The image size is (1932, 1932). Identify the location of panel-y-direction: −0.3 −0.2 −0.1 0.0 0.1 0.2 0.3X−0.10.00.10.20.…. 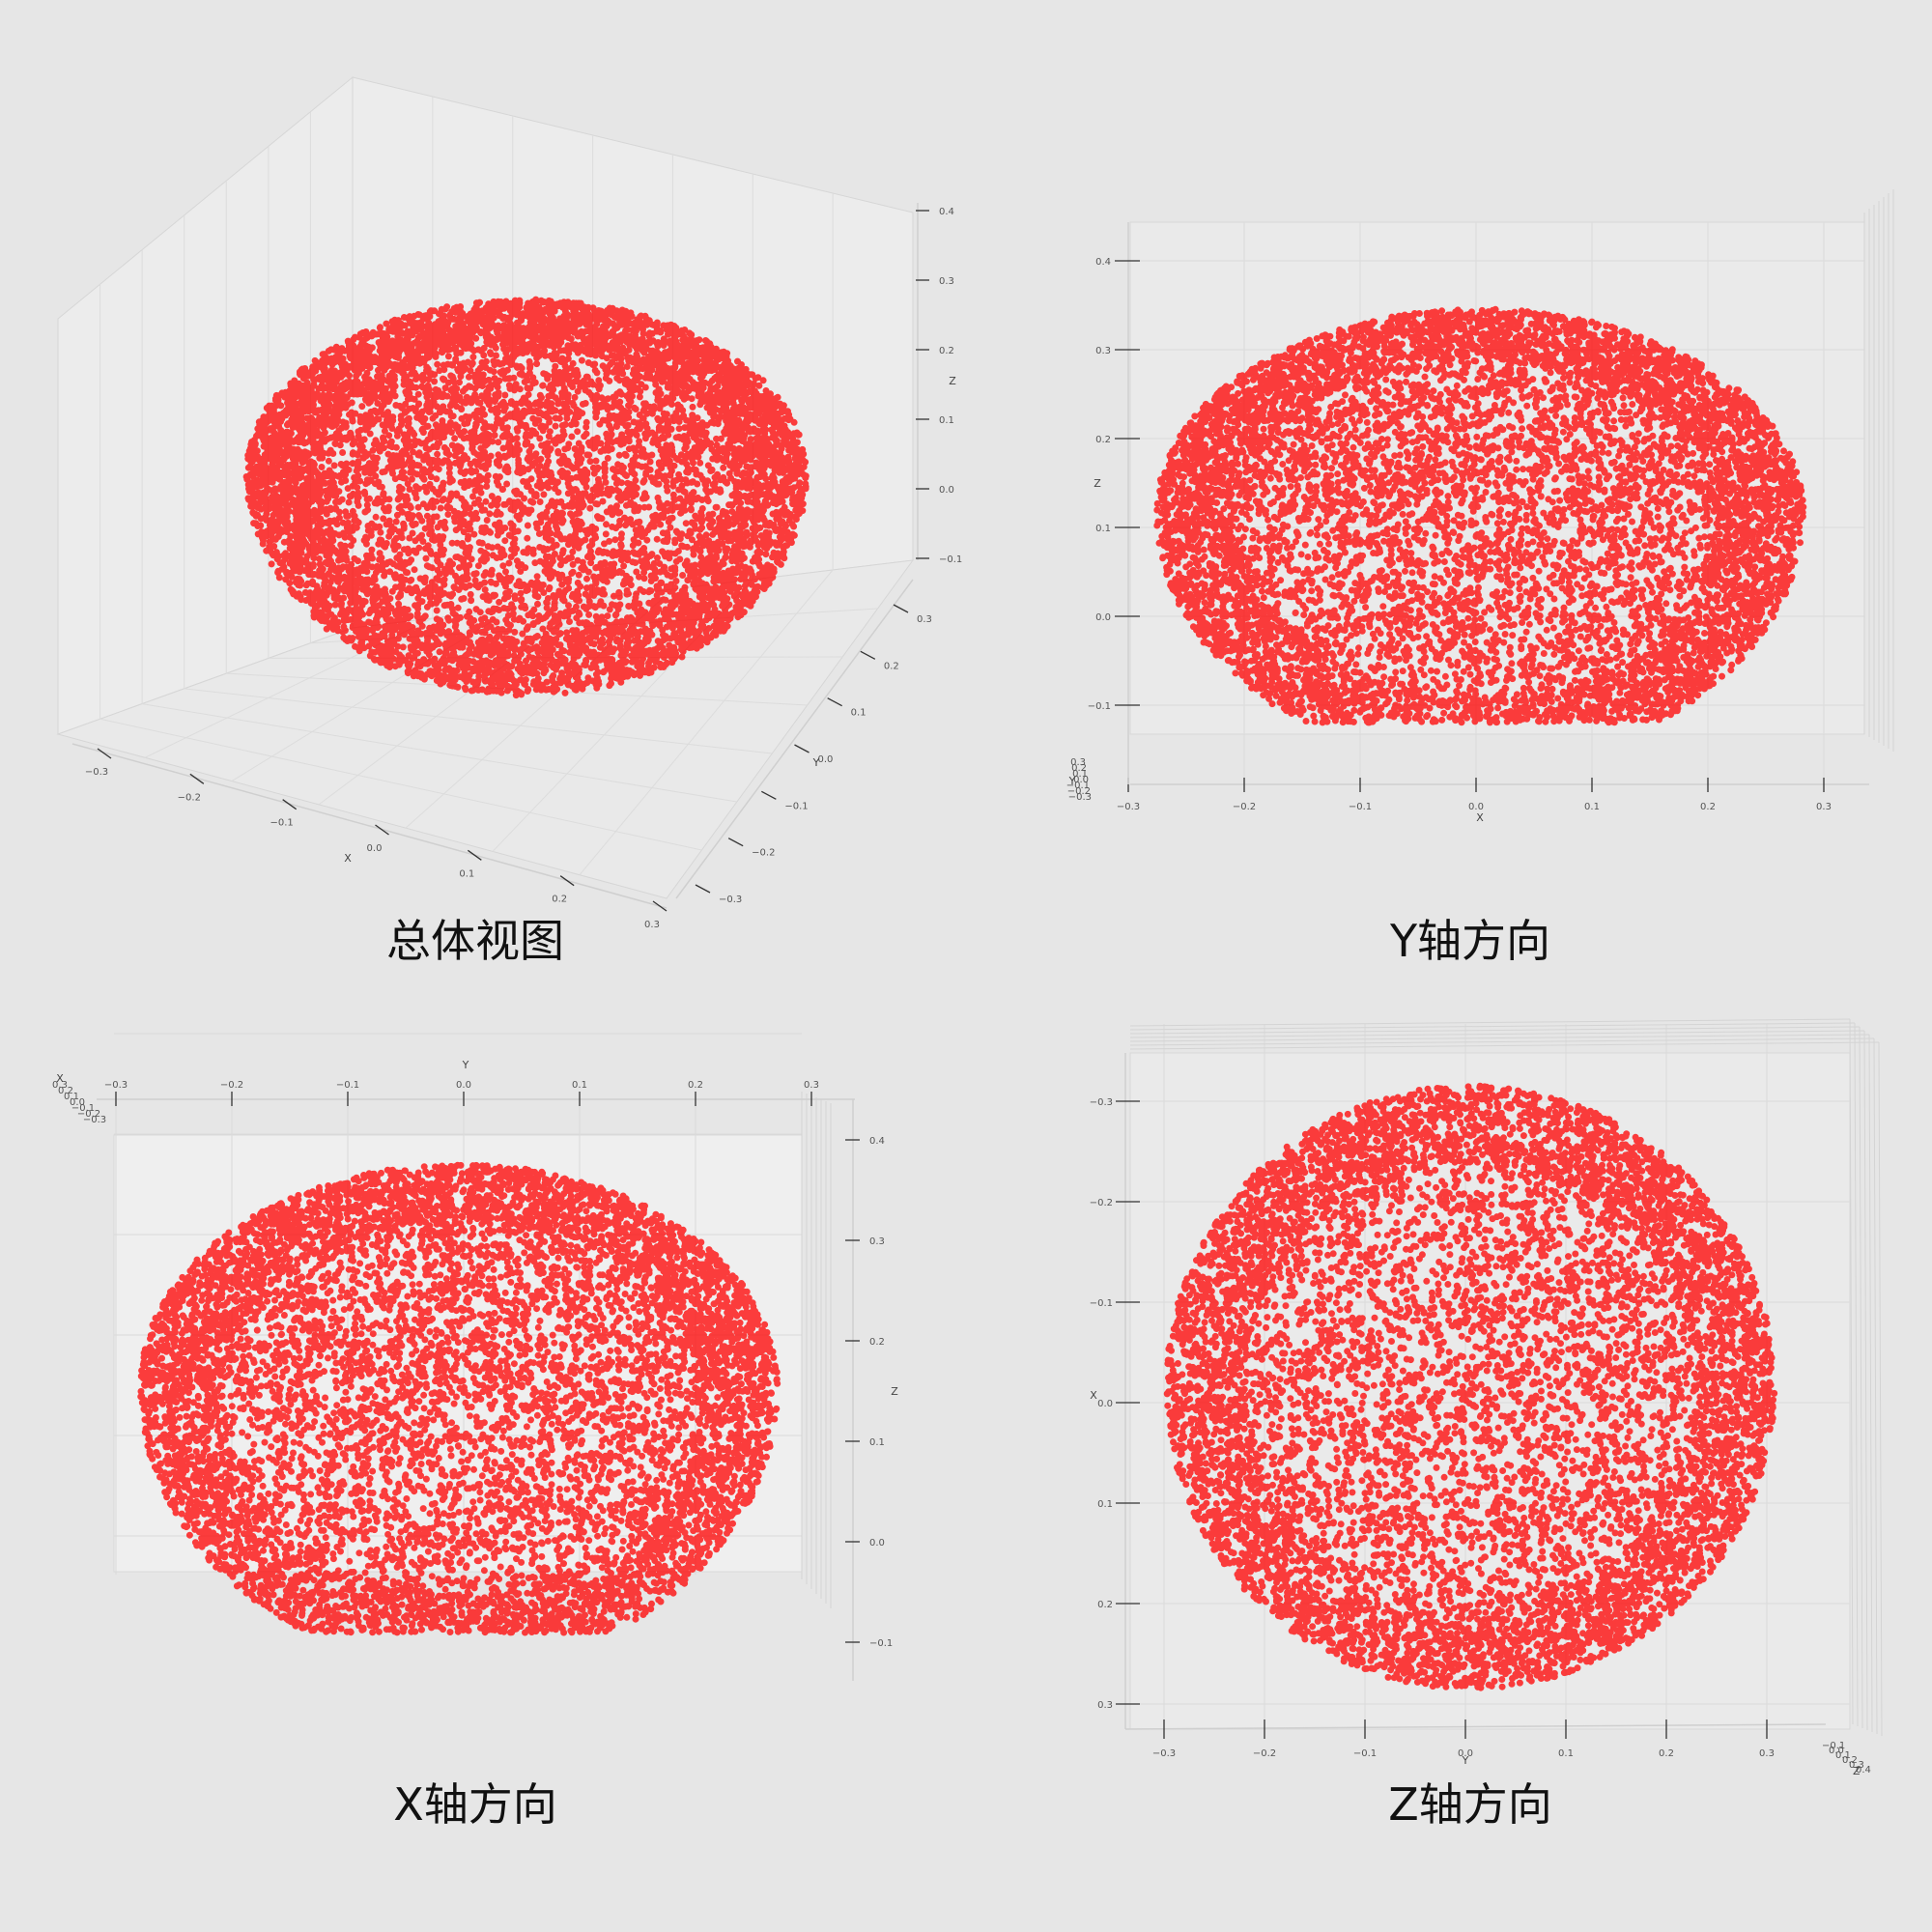
(1480, 506).